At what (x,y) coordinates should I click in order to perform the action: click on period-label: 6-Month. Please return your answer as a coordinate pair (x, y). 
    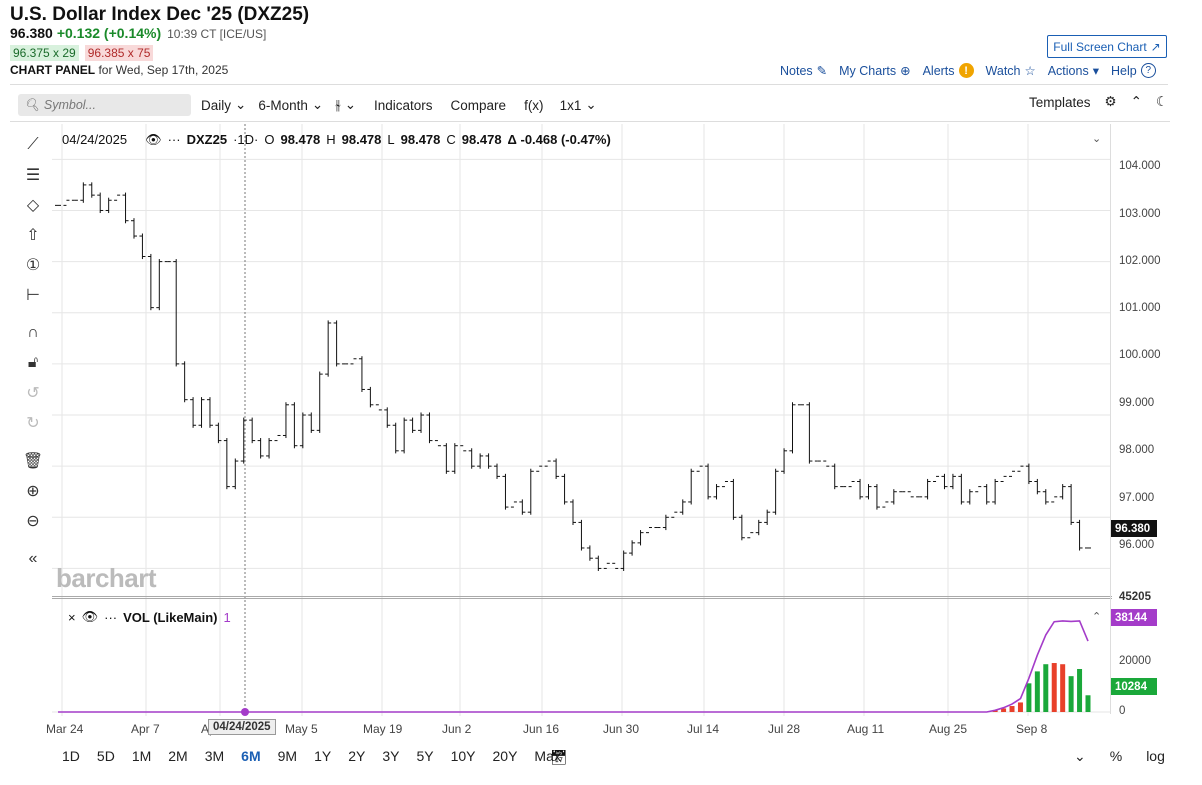
    Looking at the image, I should click on (283, 105).